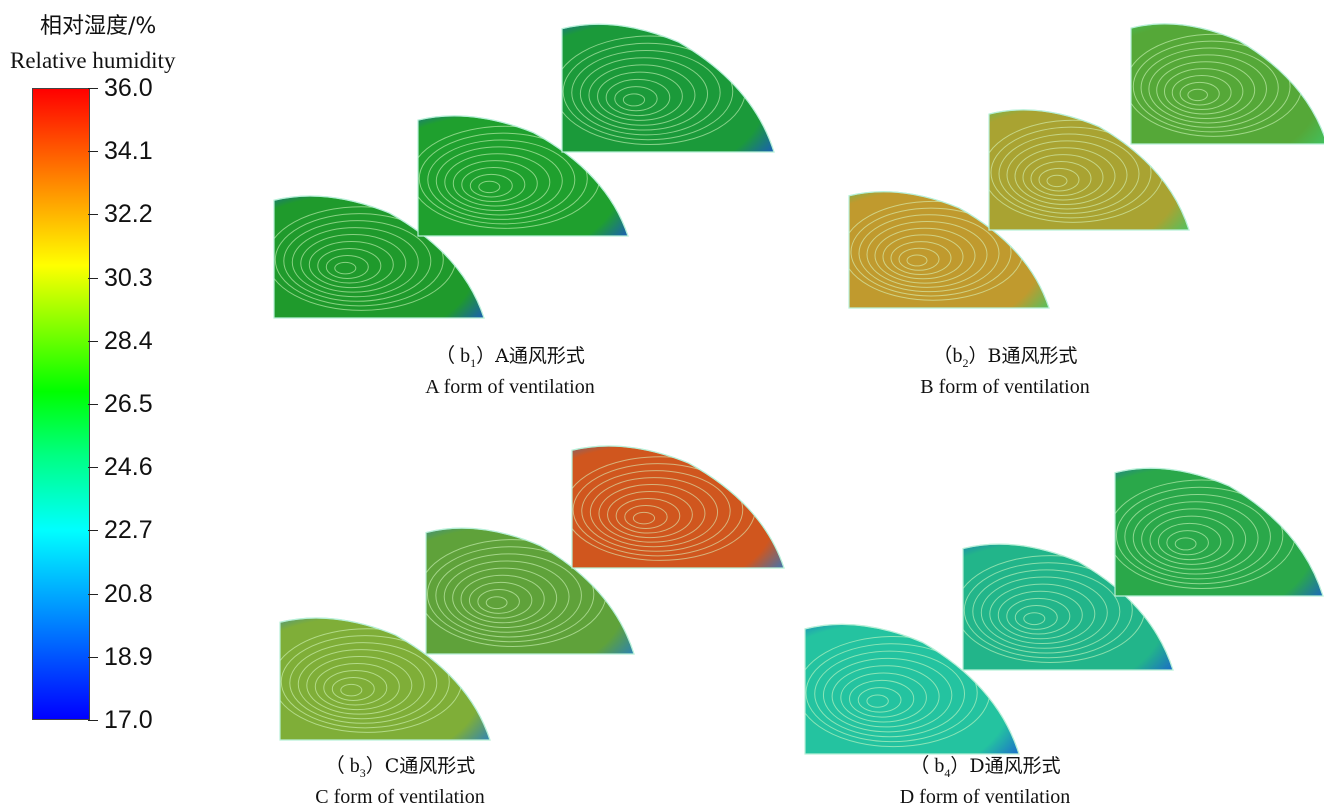 The height and width of the screenshot is (809, 1324). What do you see at coordinates (128, 88) in the screenshot?
I see `colorbar-tick-label: 36.0` at bounding box center [128, 88].